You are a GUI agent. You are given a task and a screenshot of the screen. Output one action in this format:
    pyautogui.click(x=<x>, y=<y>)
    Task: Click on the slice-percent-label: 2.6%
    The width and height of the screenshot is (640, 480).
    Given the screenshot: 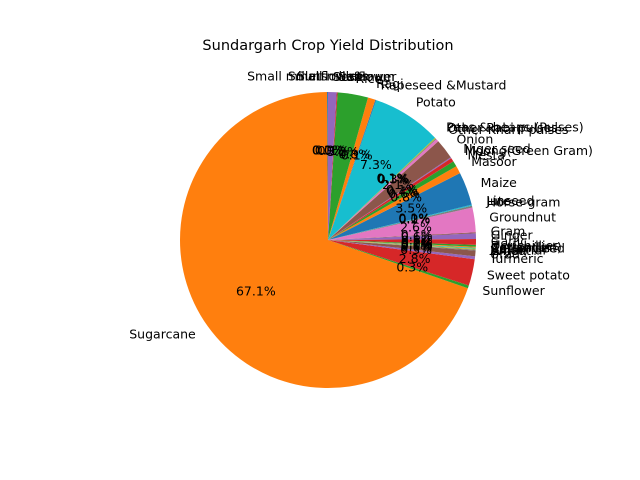 What is the action you would take?
    pyautogui.click(x=416, y=226)
    